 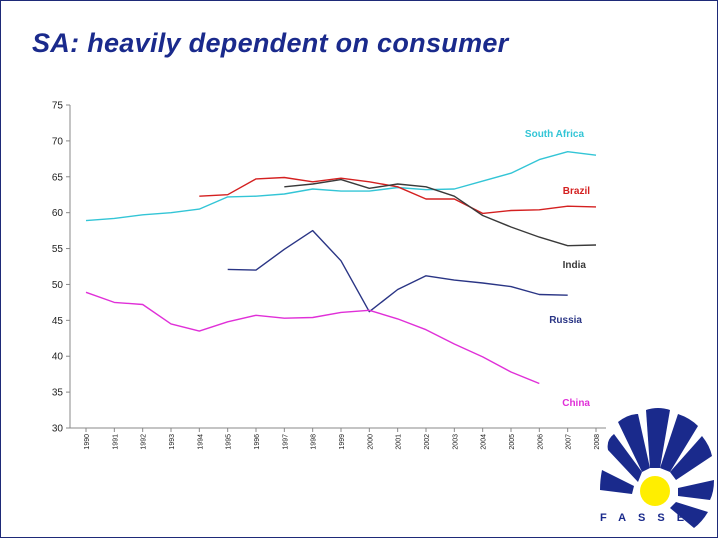 I want to click on series-label-china: China, so click(x=576, y=403).